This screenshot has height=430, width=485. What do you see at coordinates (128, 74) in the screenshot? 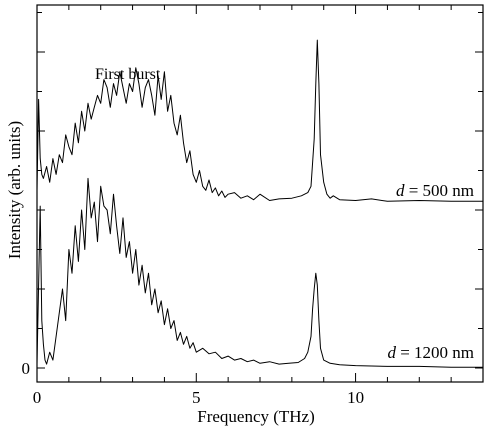
I see `annotation-first-burst: First burst` at bounding box center [128, 74].